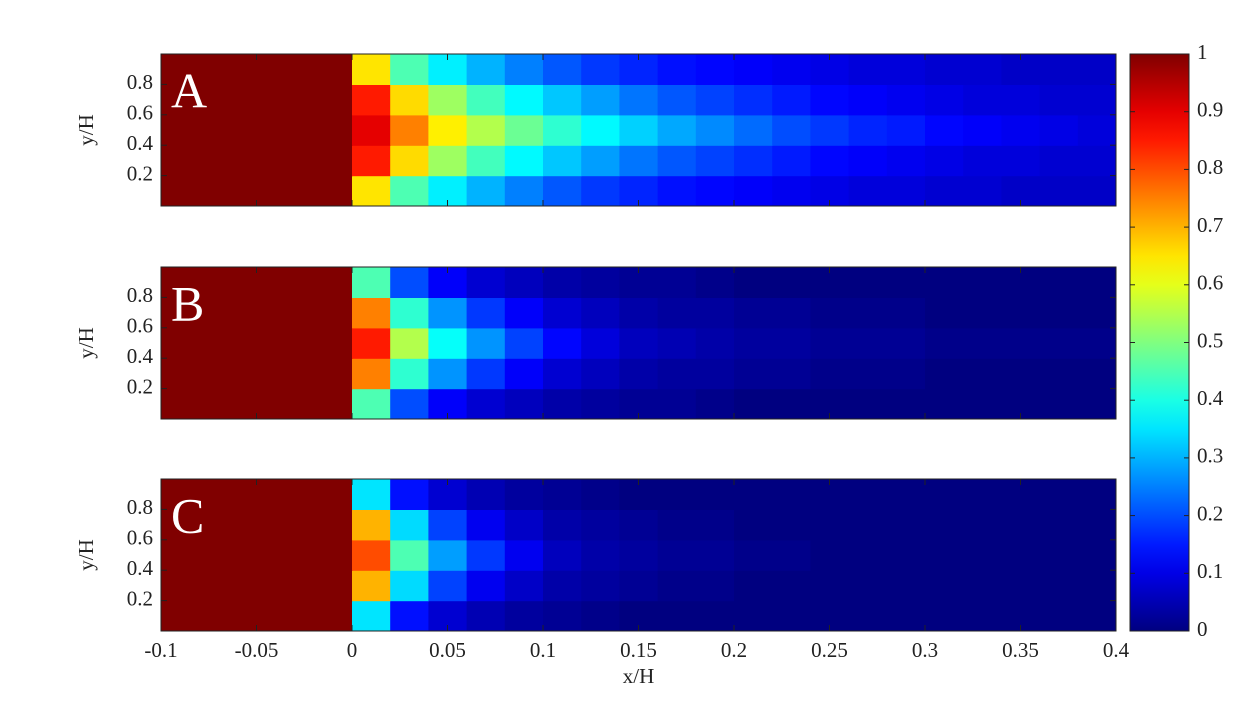  Describe the element at coordinates (734, 650) in the screenshot. I see `x-tick-label: 0.2` at that location.